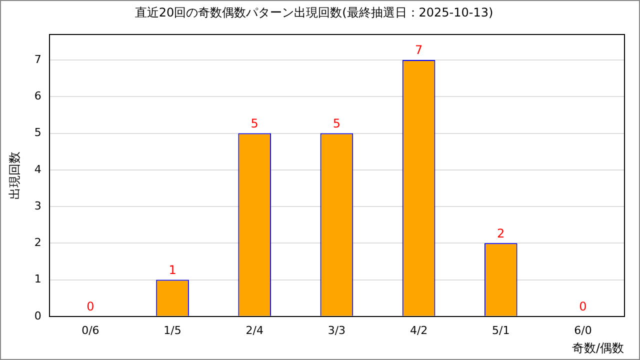 The image size is (640, 360). Describe the element at coordinates (38, 59) in the screenshot. I see `y-tick-label: 7` at that location.